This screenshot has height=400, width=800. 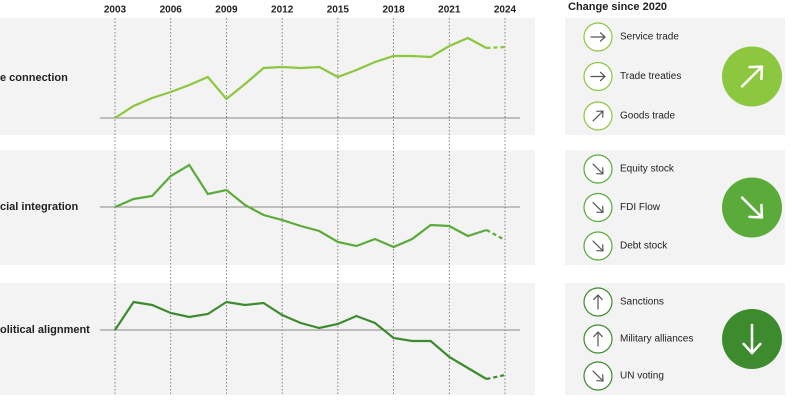 What do you see at coordinates (505, 10) in the screenshot?
I see `x-tick-label: 2024` at bounding box center [505, 10].